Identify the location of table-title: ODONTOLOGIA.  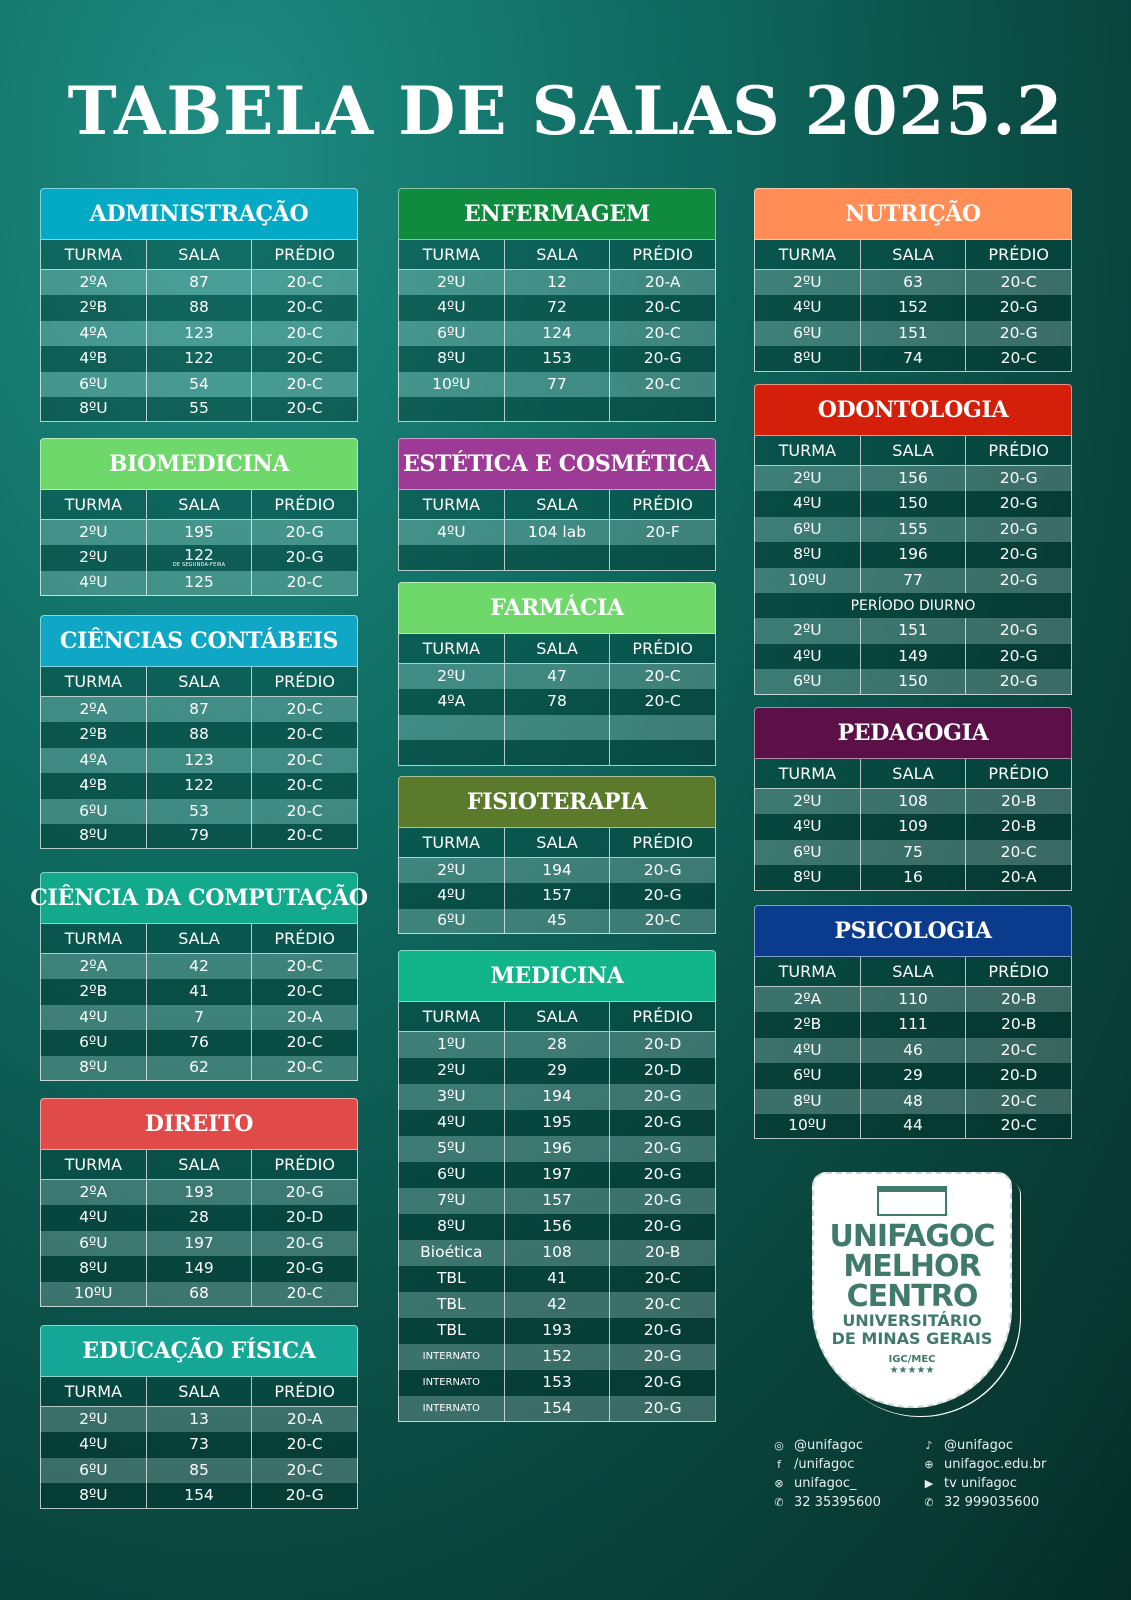
(913, 410).